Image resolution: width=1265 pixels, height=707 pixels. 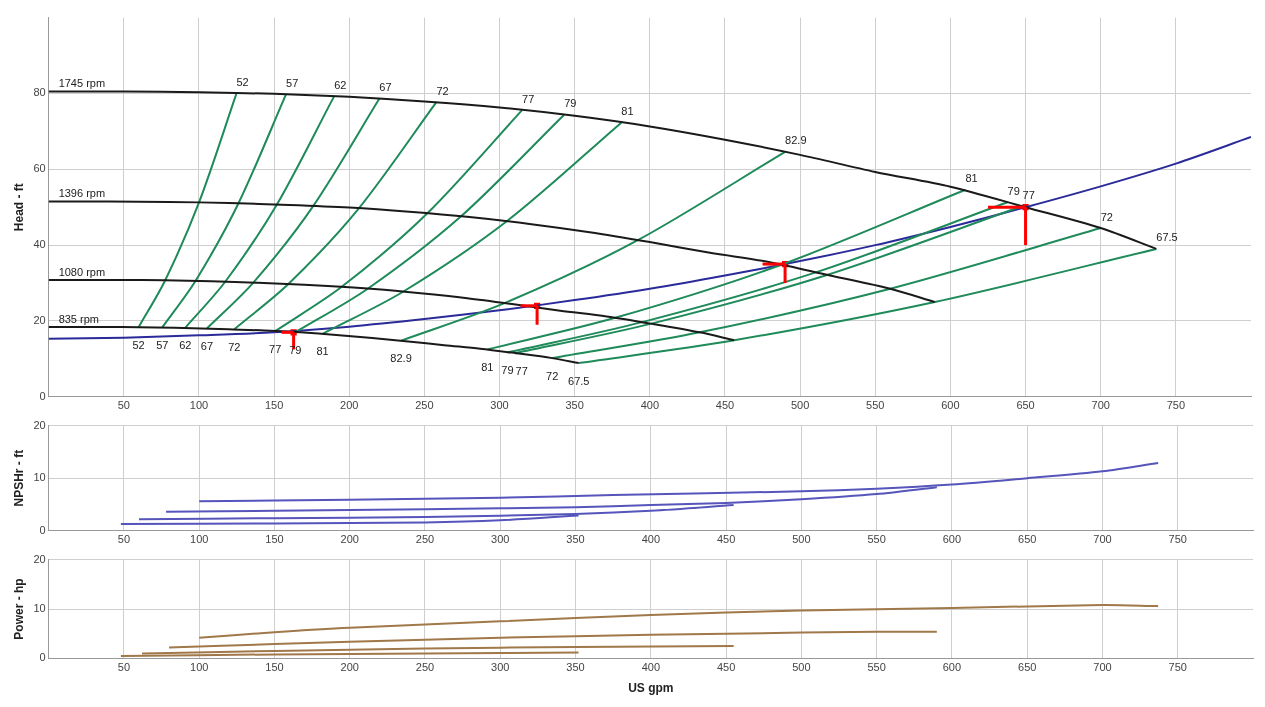 What do you see at coordinates (651, 688) in the screenshot?
I see `x-axis-title: US gpm` at bounding box center [651, 688].